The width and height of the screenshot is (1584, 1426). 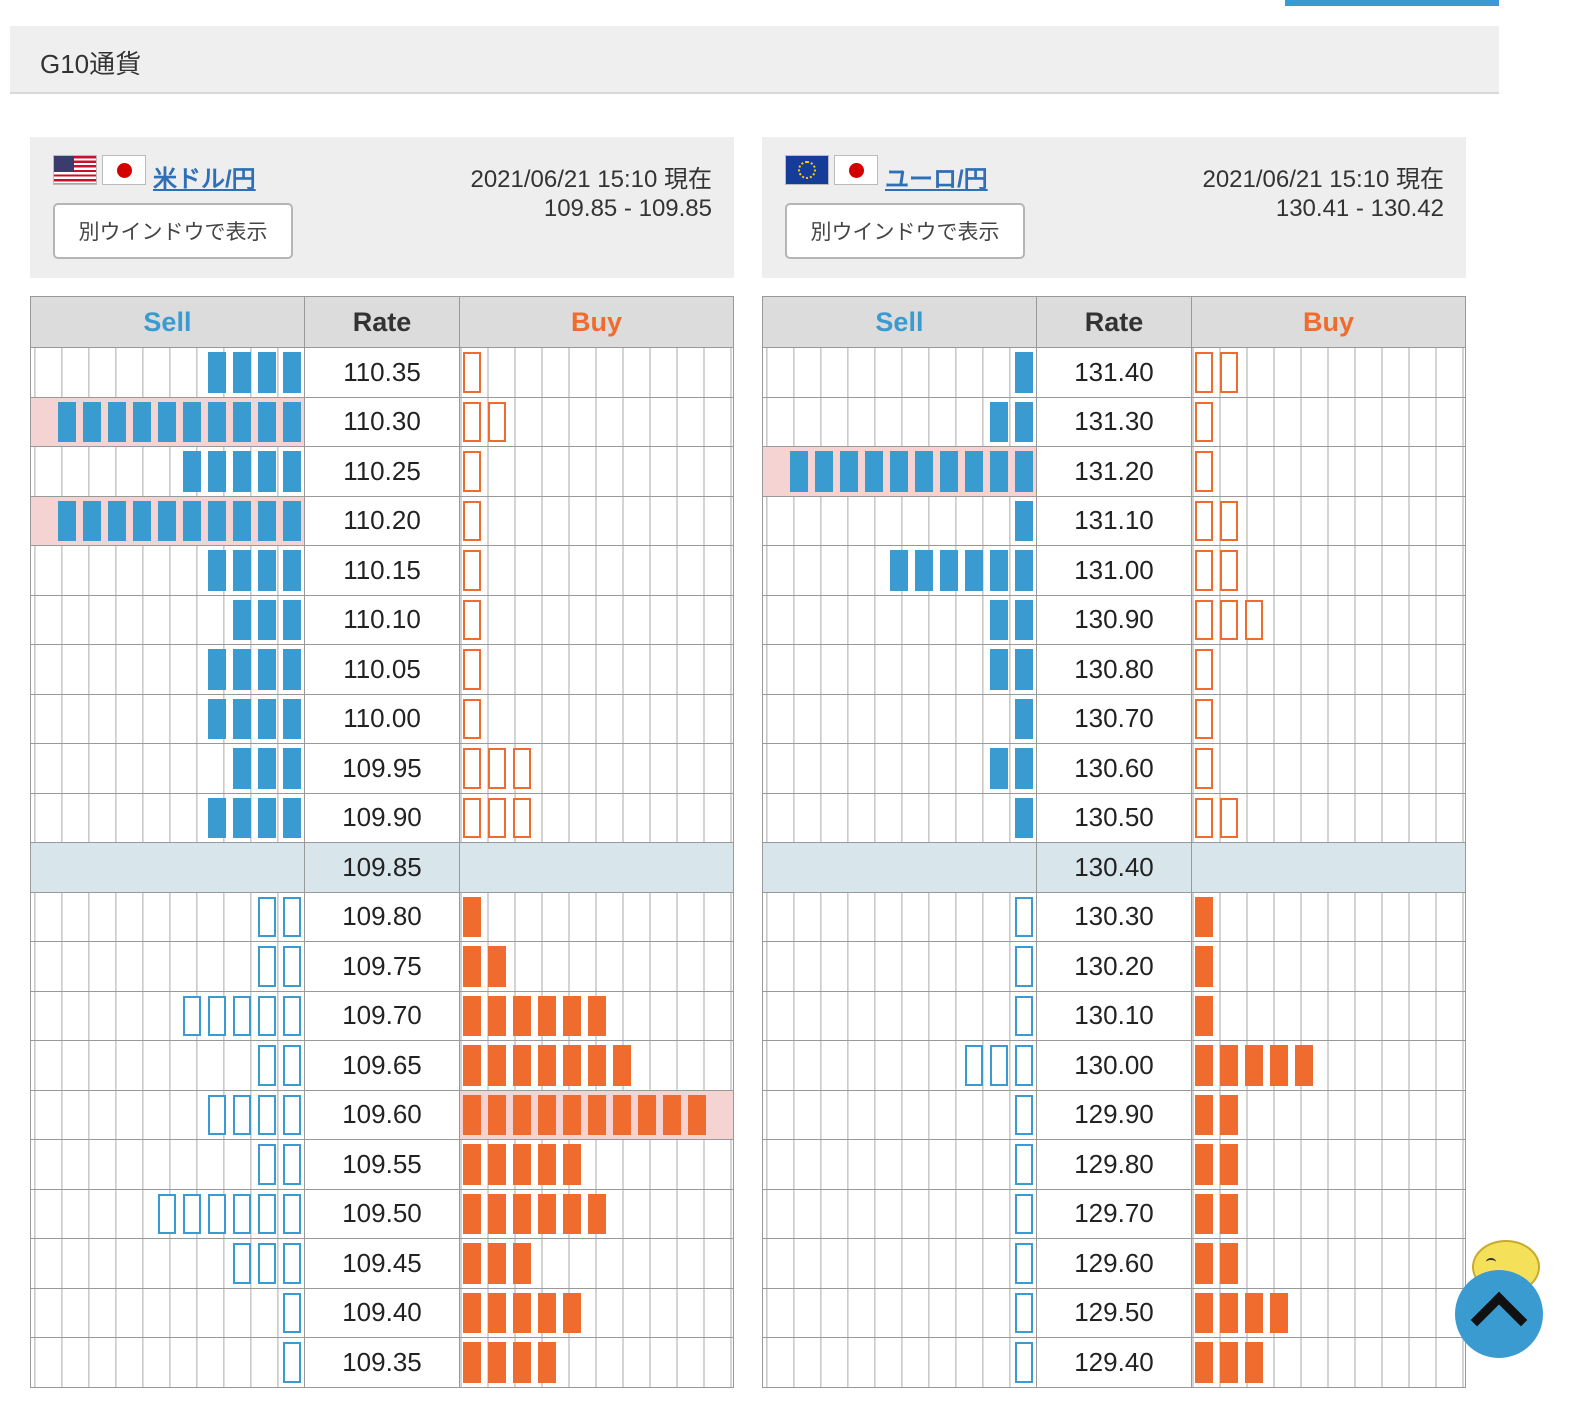 I want to click on back-to-top-button, so click(x=1499, y=1314).